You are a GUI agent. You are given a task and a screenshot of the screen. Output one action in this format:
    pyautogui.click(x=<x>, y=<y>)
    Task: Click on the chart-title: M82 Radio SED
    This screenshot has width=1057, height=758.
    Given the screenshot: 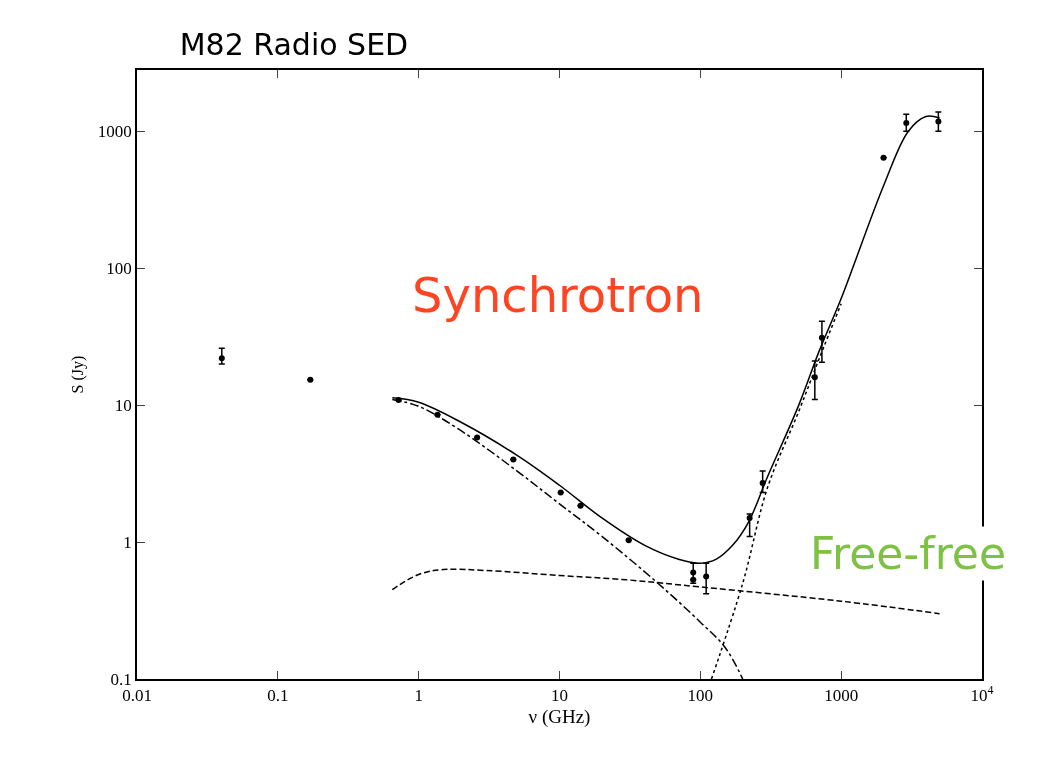 What is the action you would take?
    pyautogui.click(x=294, y=45)
    